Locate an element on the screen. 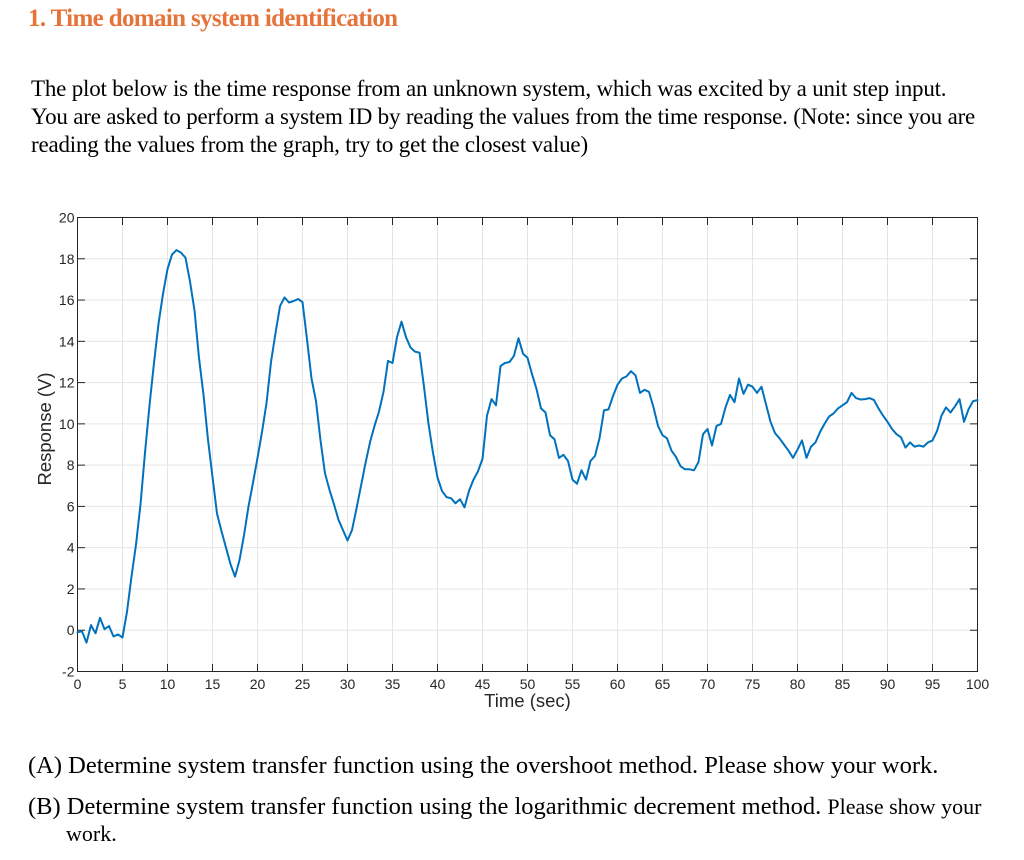 This screenshot has height=860, width=1024. svg-text: 18 is located at coordinates (67, 259).